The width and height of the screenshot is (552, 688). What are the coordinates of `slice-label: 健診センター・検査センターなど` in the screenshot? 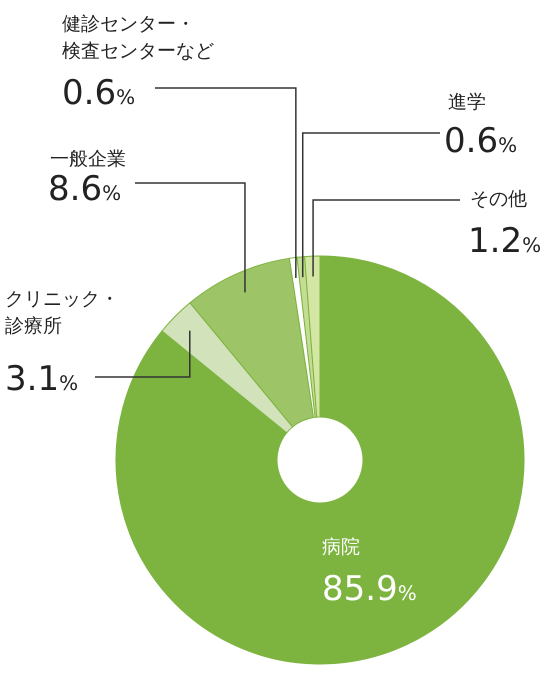 It's located at (138, 37).